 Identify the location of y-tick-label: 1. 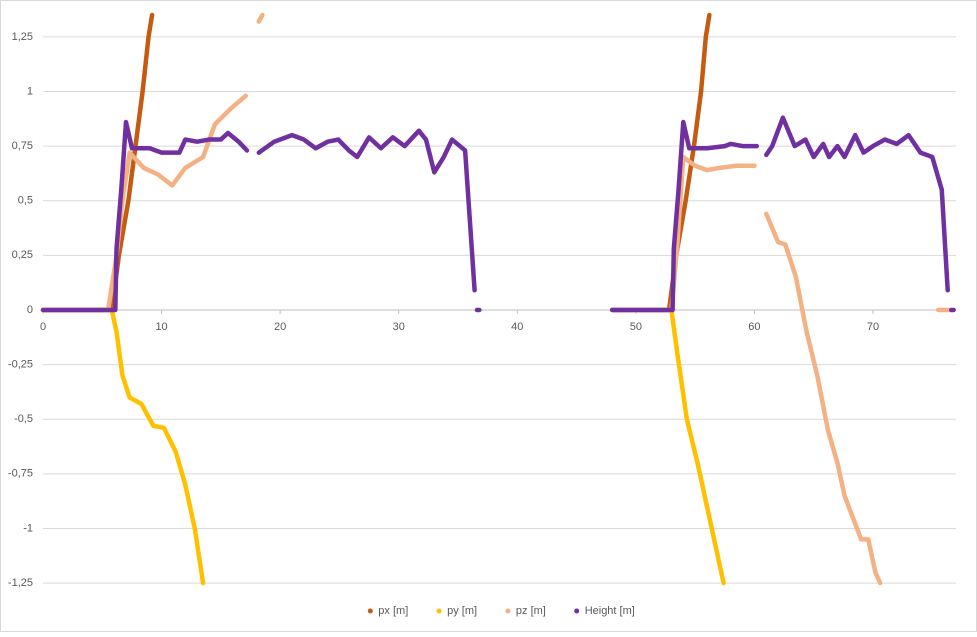
(30, 91).